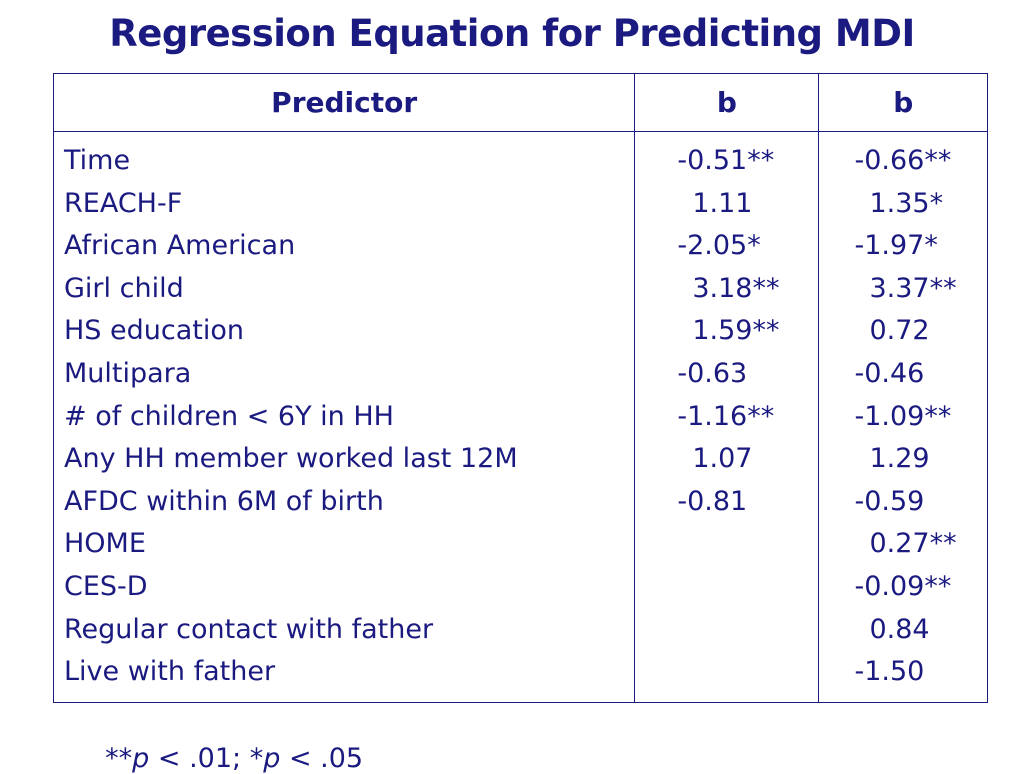  I want to click on predictor-label: AFDC within 6M of birth, so click(224, 501).